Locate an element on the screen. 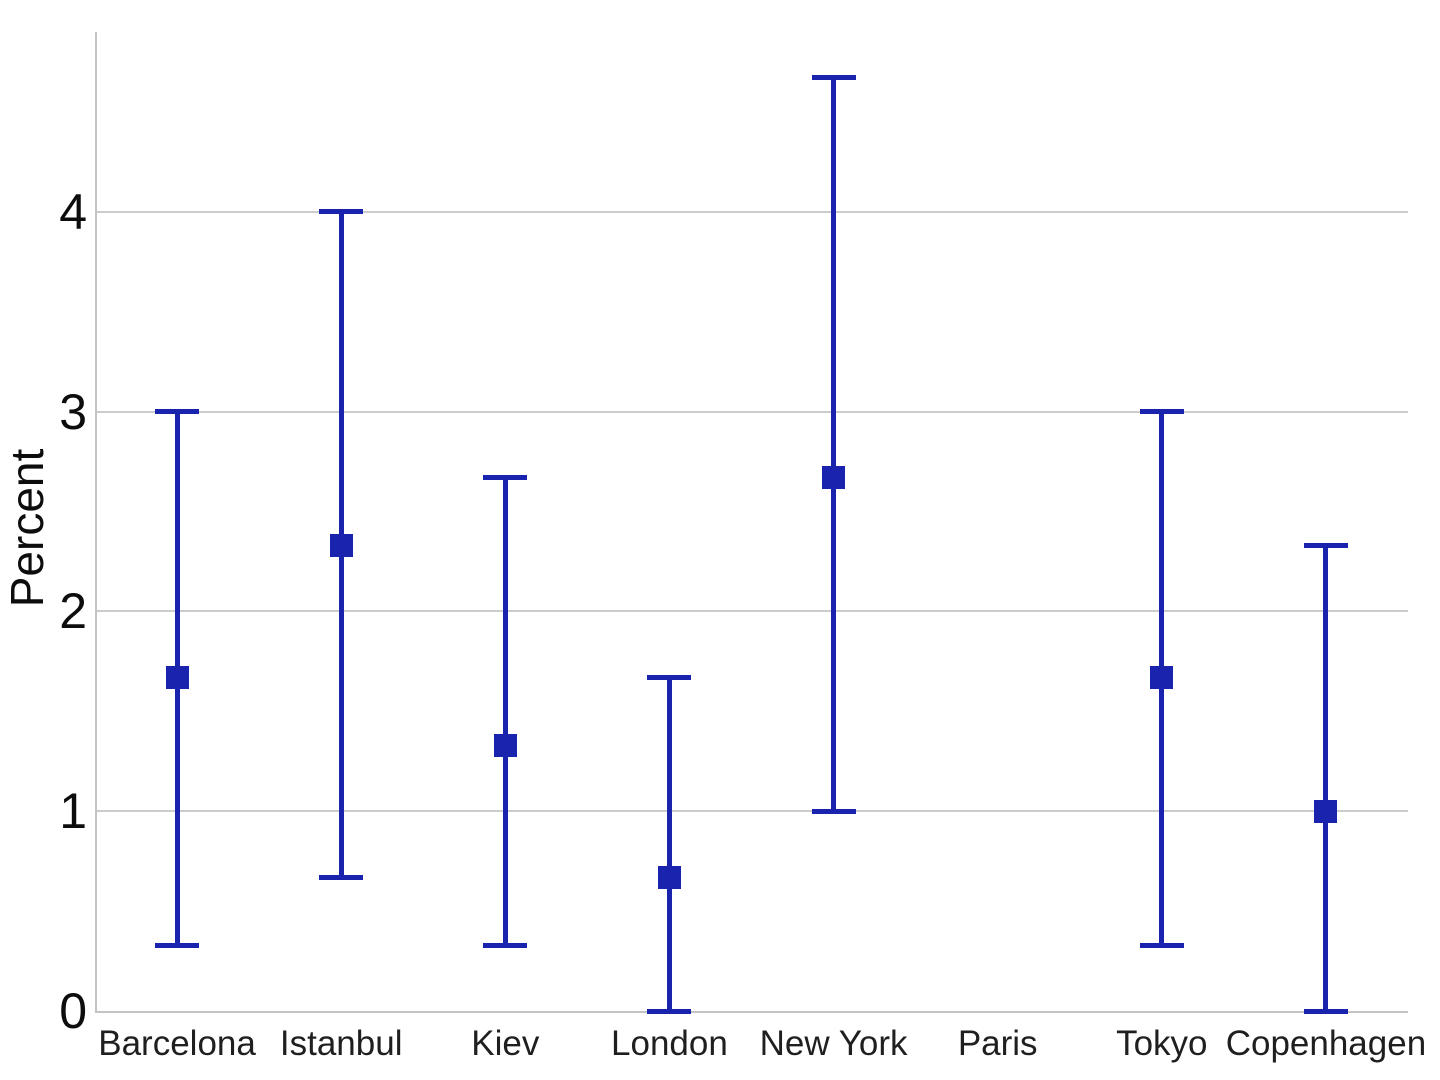 Image resolution: width=1440 pixels, height=1080 pixels. errorbar-line-copenhagen is located at coordinates (1326, 778).